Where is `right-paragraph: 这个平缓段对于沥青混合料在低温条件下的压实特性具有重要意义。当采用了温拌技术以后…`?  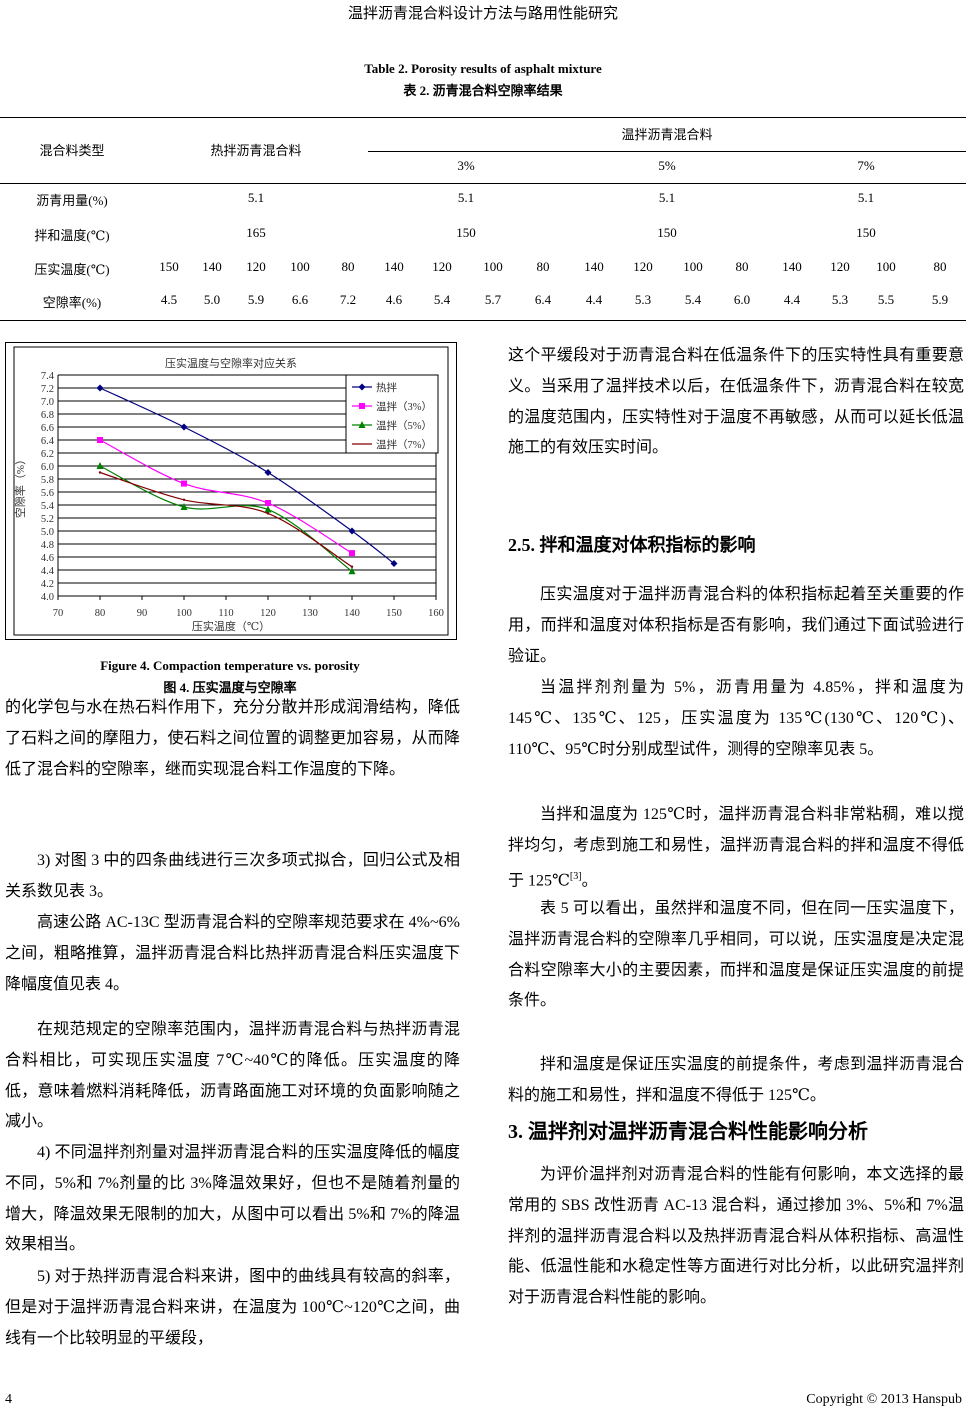
right-paragraph: 这个平缓段对于沥青混合料在低温条件下的压实特性具有重要意义。当采用了温拌技术以后… is located at coordinates (736, 402).